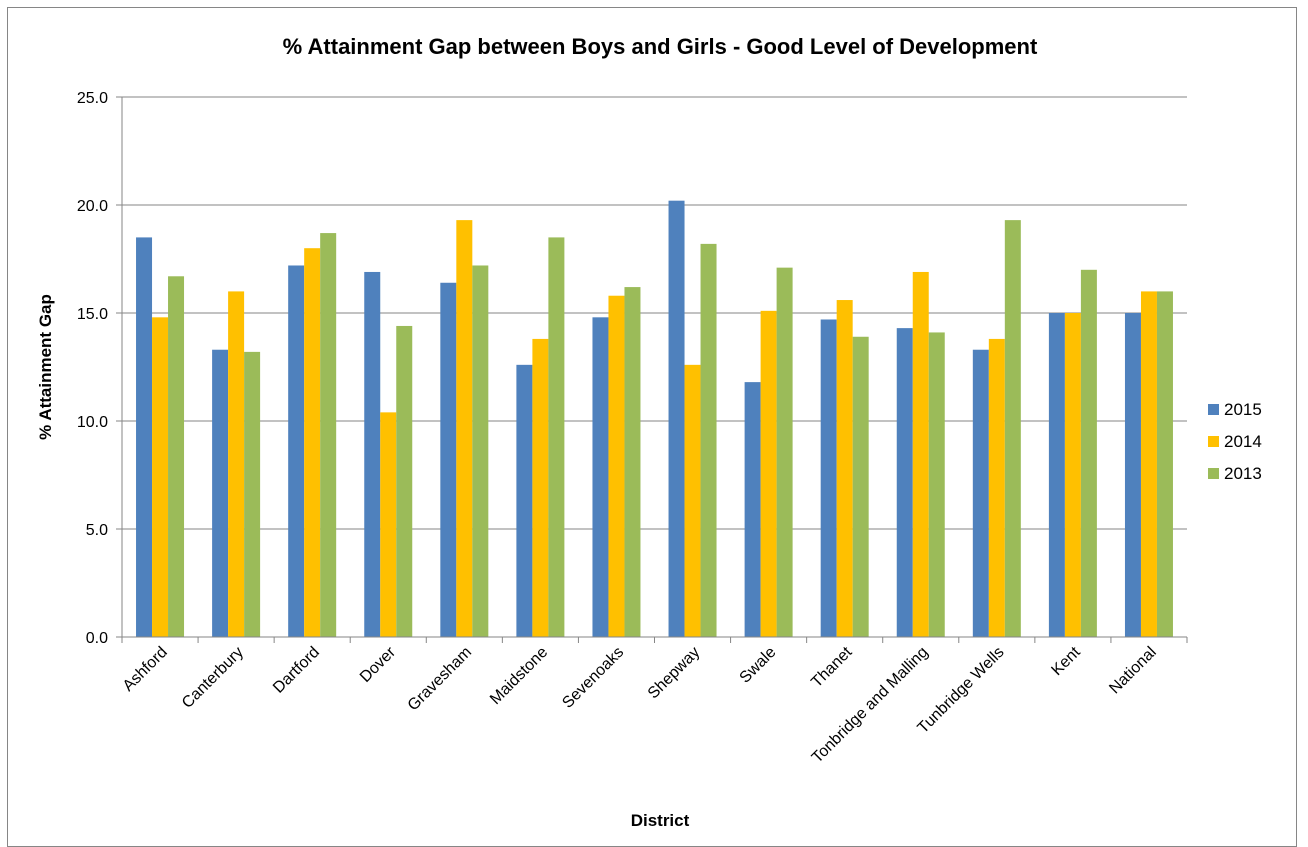 The width and height of the screenshot is (1308, 847). What do you see at coordinates (92, 422) in the screenshot?
I see `y-tick-label: 10.0` at bounding box center [92, 422].